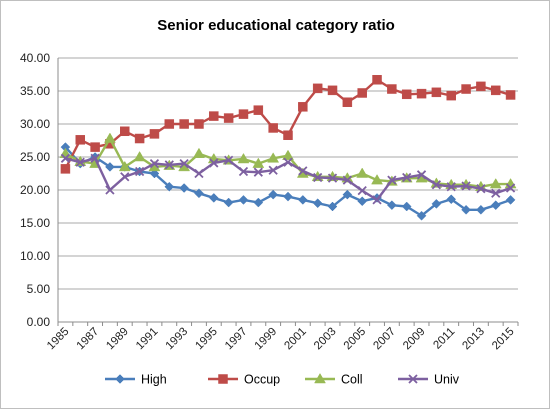 The width and height of the screenshot is (550, 410). Describe the element at coordinates (447, 380) in the screenshot. I see `legend-label-univ: Univ` at that location.